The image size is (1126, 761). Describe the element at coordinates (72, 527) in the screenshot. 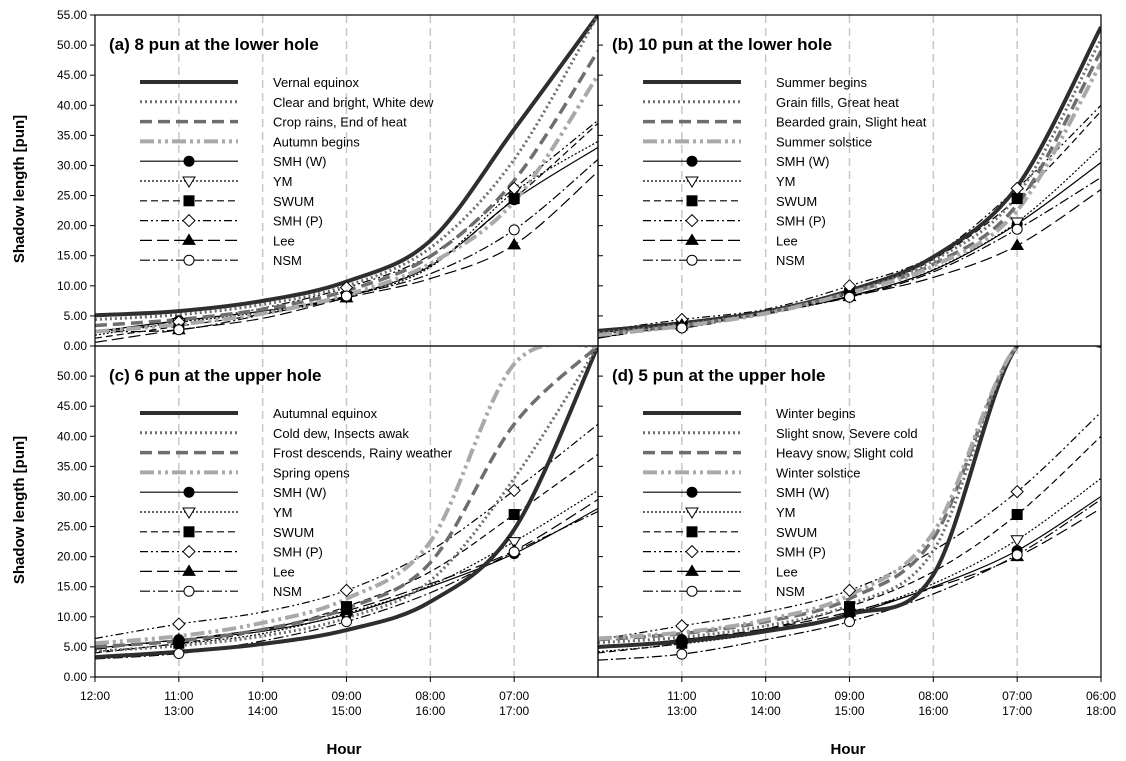

I see `y-tick-label: 25.00` at that location.